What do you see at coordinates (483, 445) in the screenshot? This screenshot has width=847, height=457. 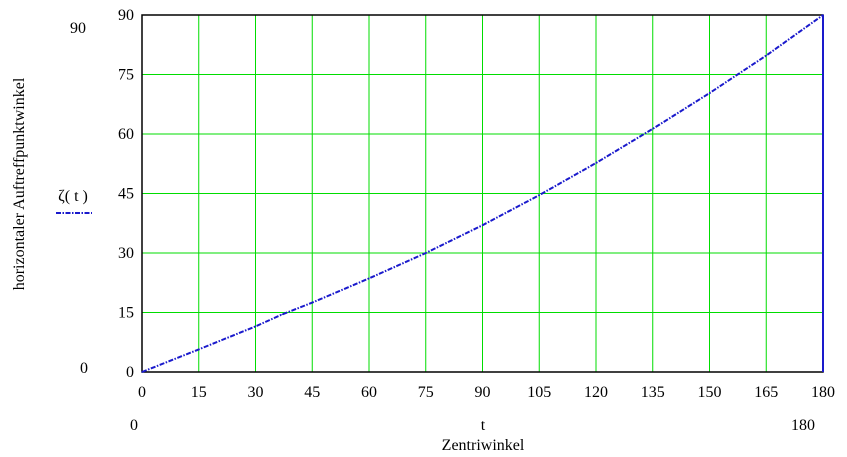 I see `x-axis-title: Zentriwinkel` at bounding box center [483, 445].